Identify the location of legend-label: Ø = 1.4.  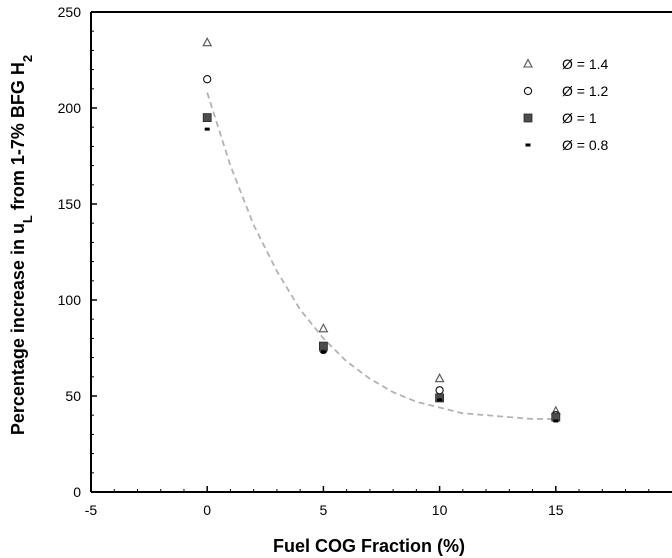
(585, 64).